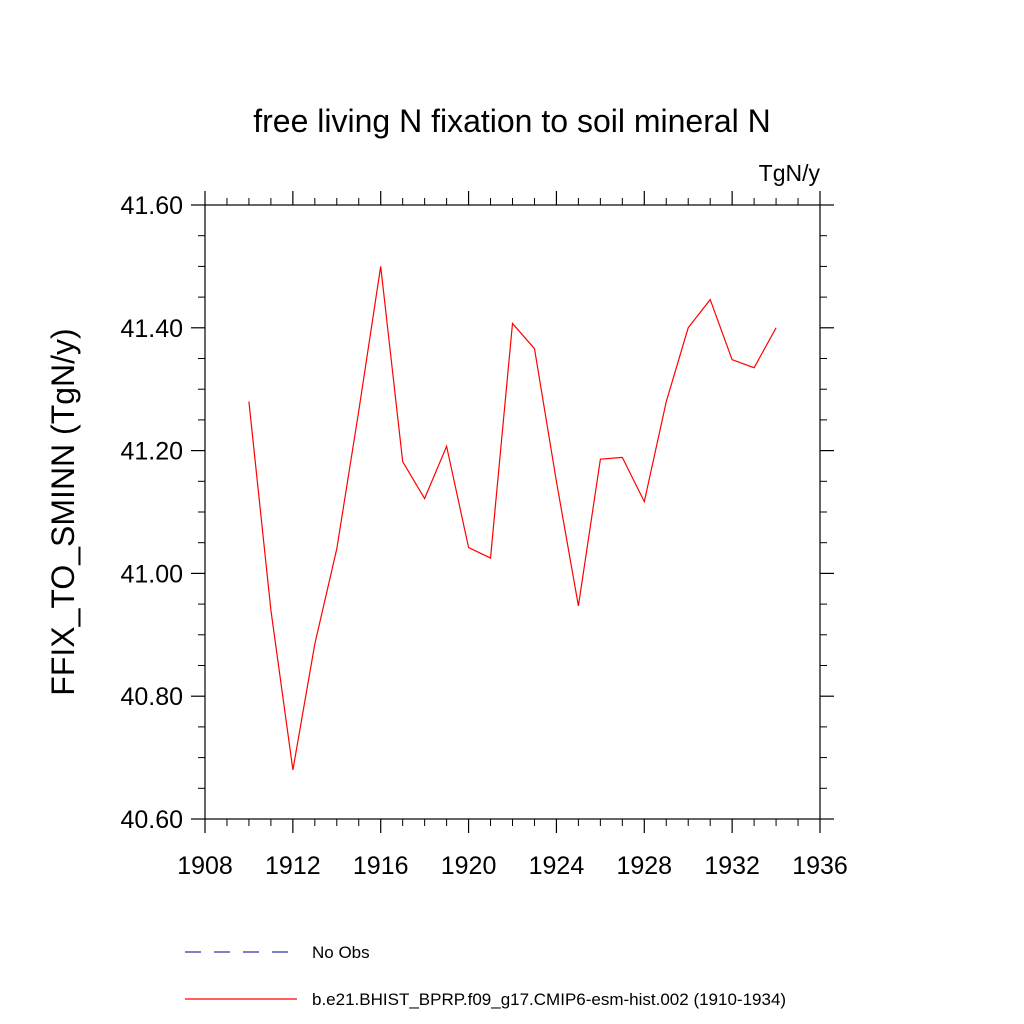 Image resolution: width=1024 pixels, height=1024 pixels. I want to click on legend-label: No Obs, so click(341, 952).